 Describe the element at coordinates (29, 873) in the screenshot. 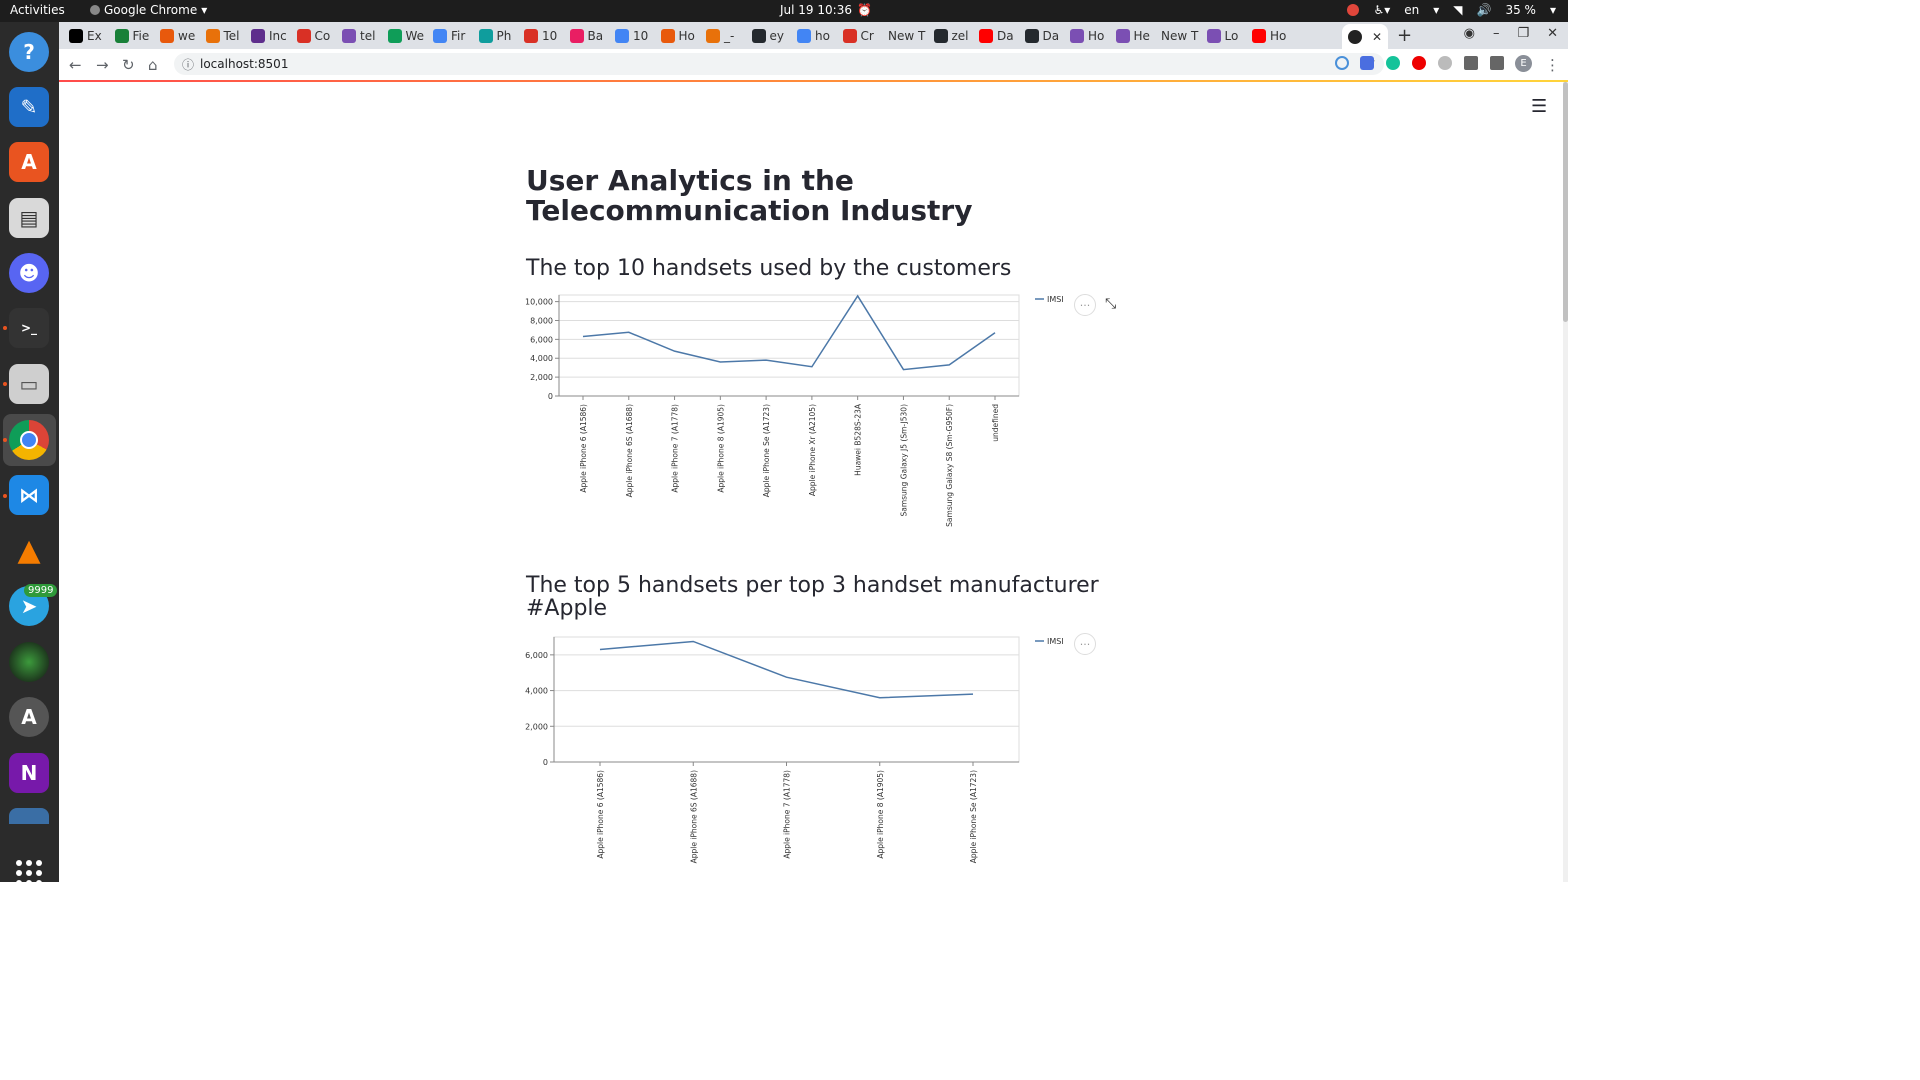

I see `show-apps-icon` at that location.